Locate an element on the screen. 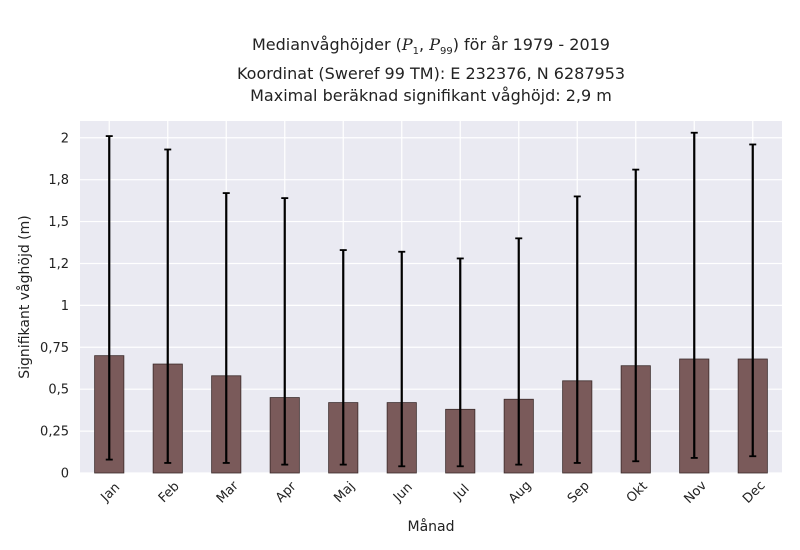 The height and width of the screenshot is (550, 800). y-tick-label: 1,8 is located at coordinates (58, 180).